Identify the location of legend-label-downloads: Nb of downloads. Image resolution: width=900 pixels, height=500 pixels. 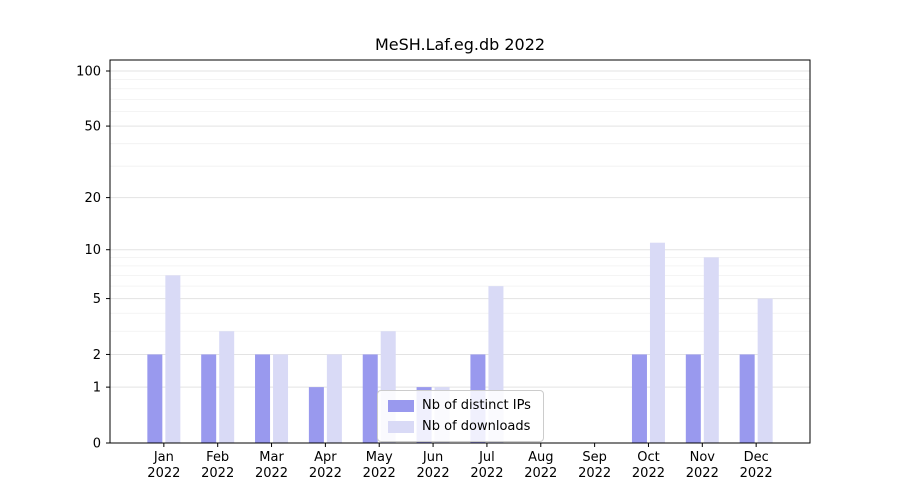
(476, 426).